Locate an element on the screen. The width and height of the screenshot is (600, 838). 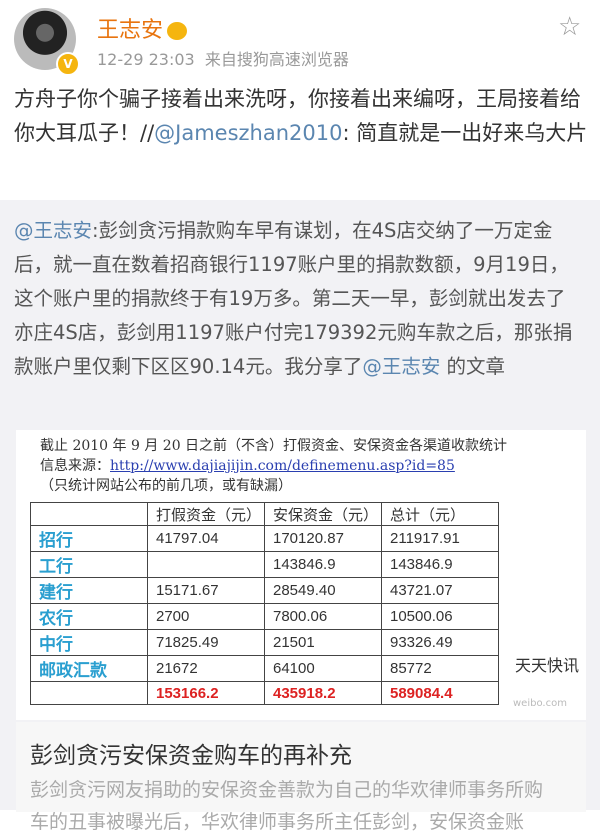
table-cell: 170120.87 is located at coordinates (323, 538).